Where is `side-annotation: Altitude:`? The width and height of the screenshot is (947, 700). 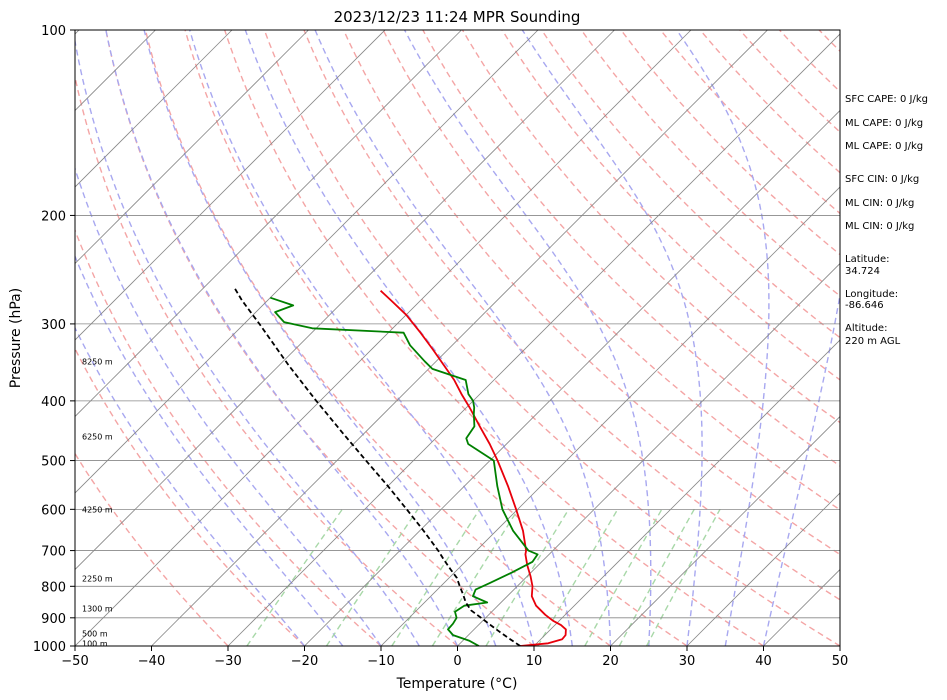
side-annotation: Altitude: is located at coordinates (866, 328).